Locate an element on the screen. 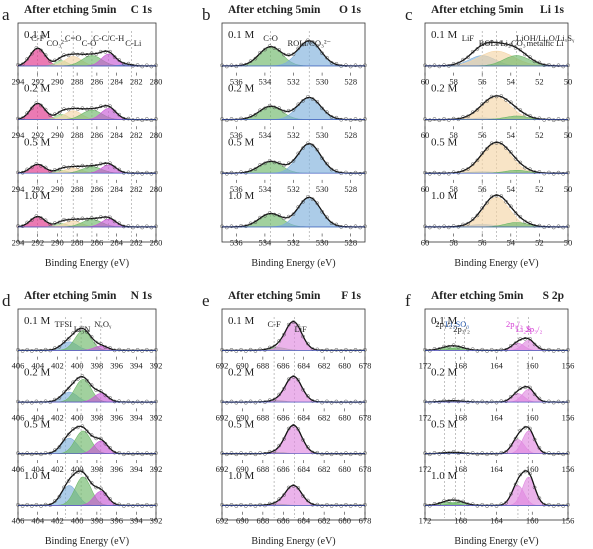 The image size is (593, 549). tick-label: 400 is located at coordinates (77, 469).